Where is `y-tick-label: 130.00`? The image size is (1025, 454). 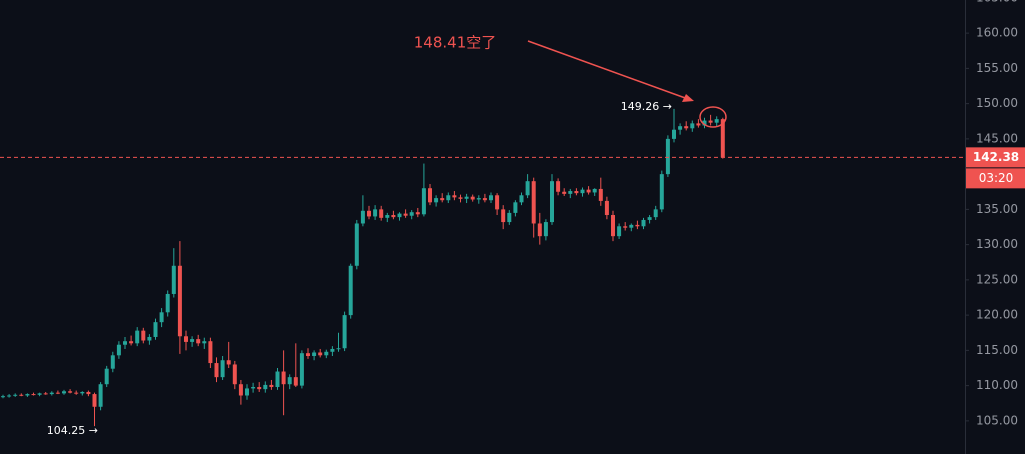
y-tick-label: 130.00 is located at coordinates (997, 244).